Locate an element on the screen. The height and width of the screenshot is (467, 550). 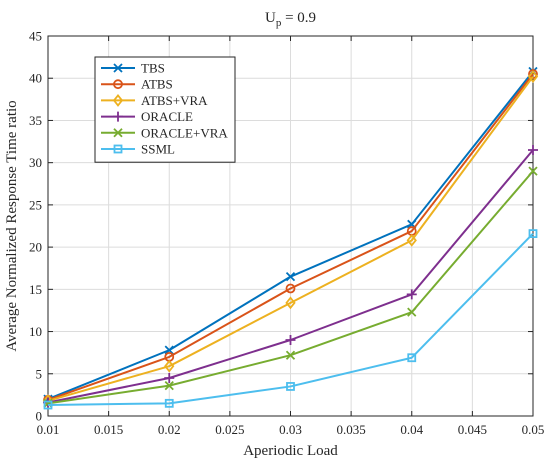
legend-label: ORACLE+VRA is located at coordinates (184, 132).